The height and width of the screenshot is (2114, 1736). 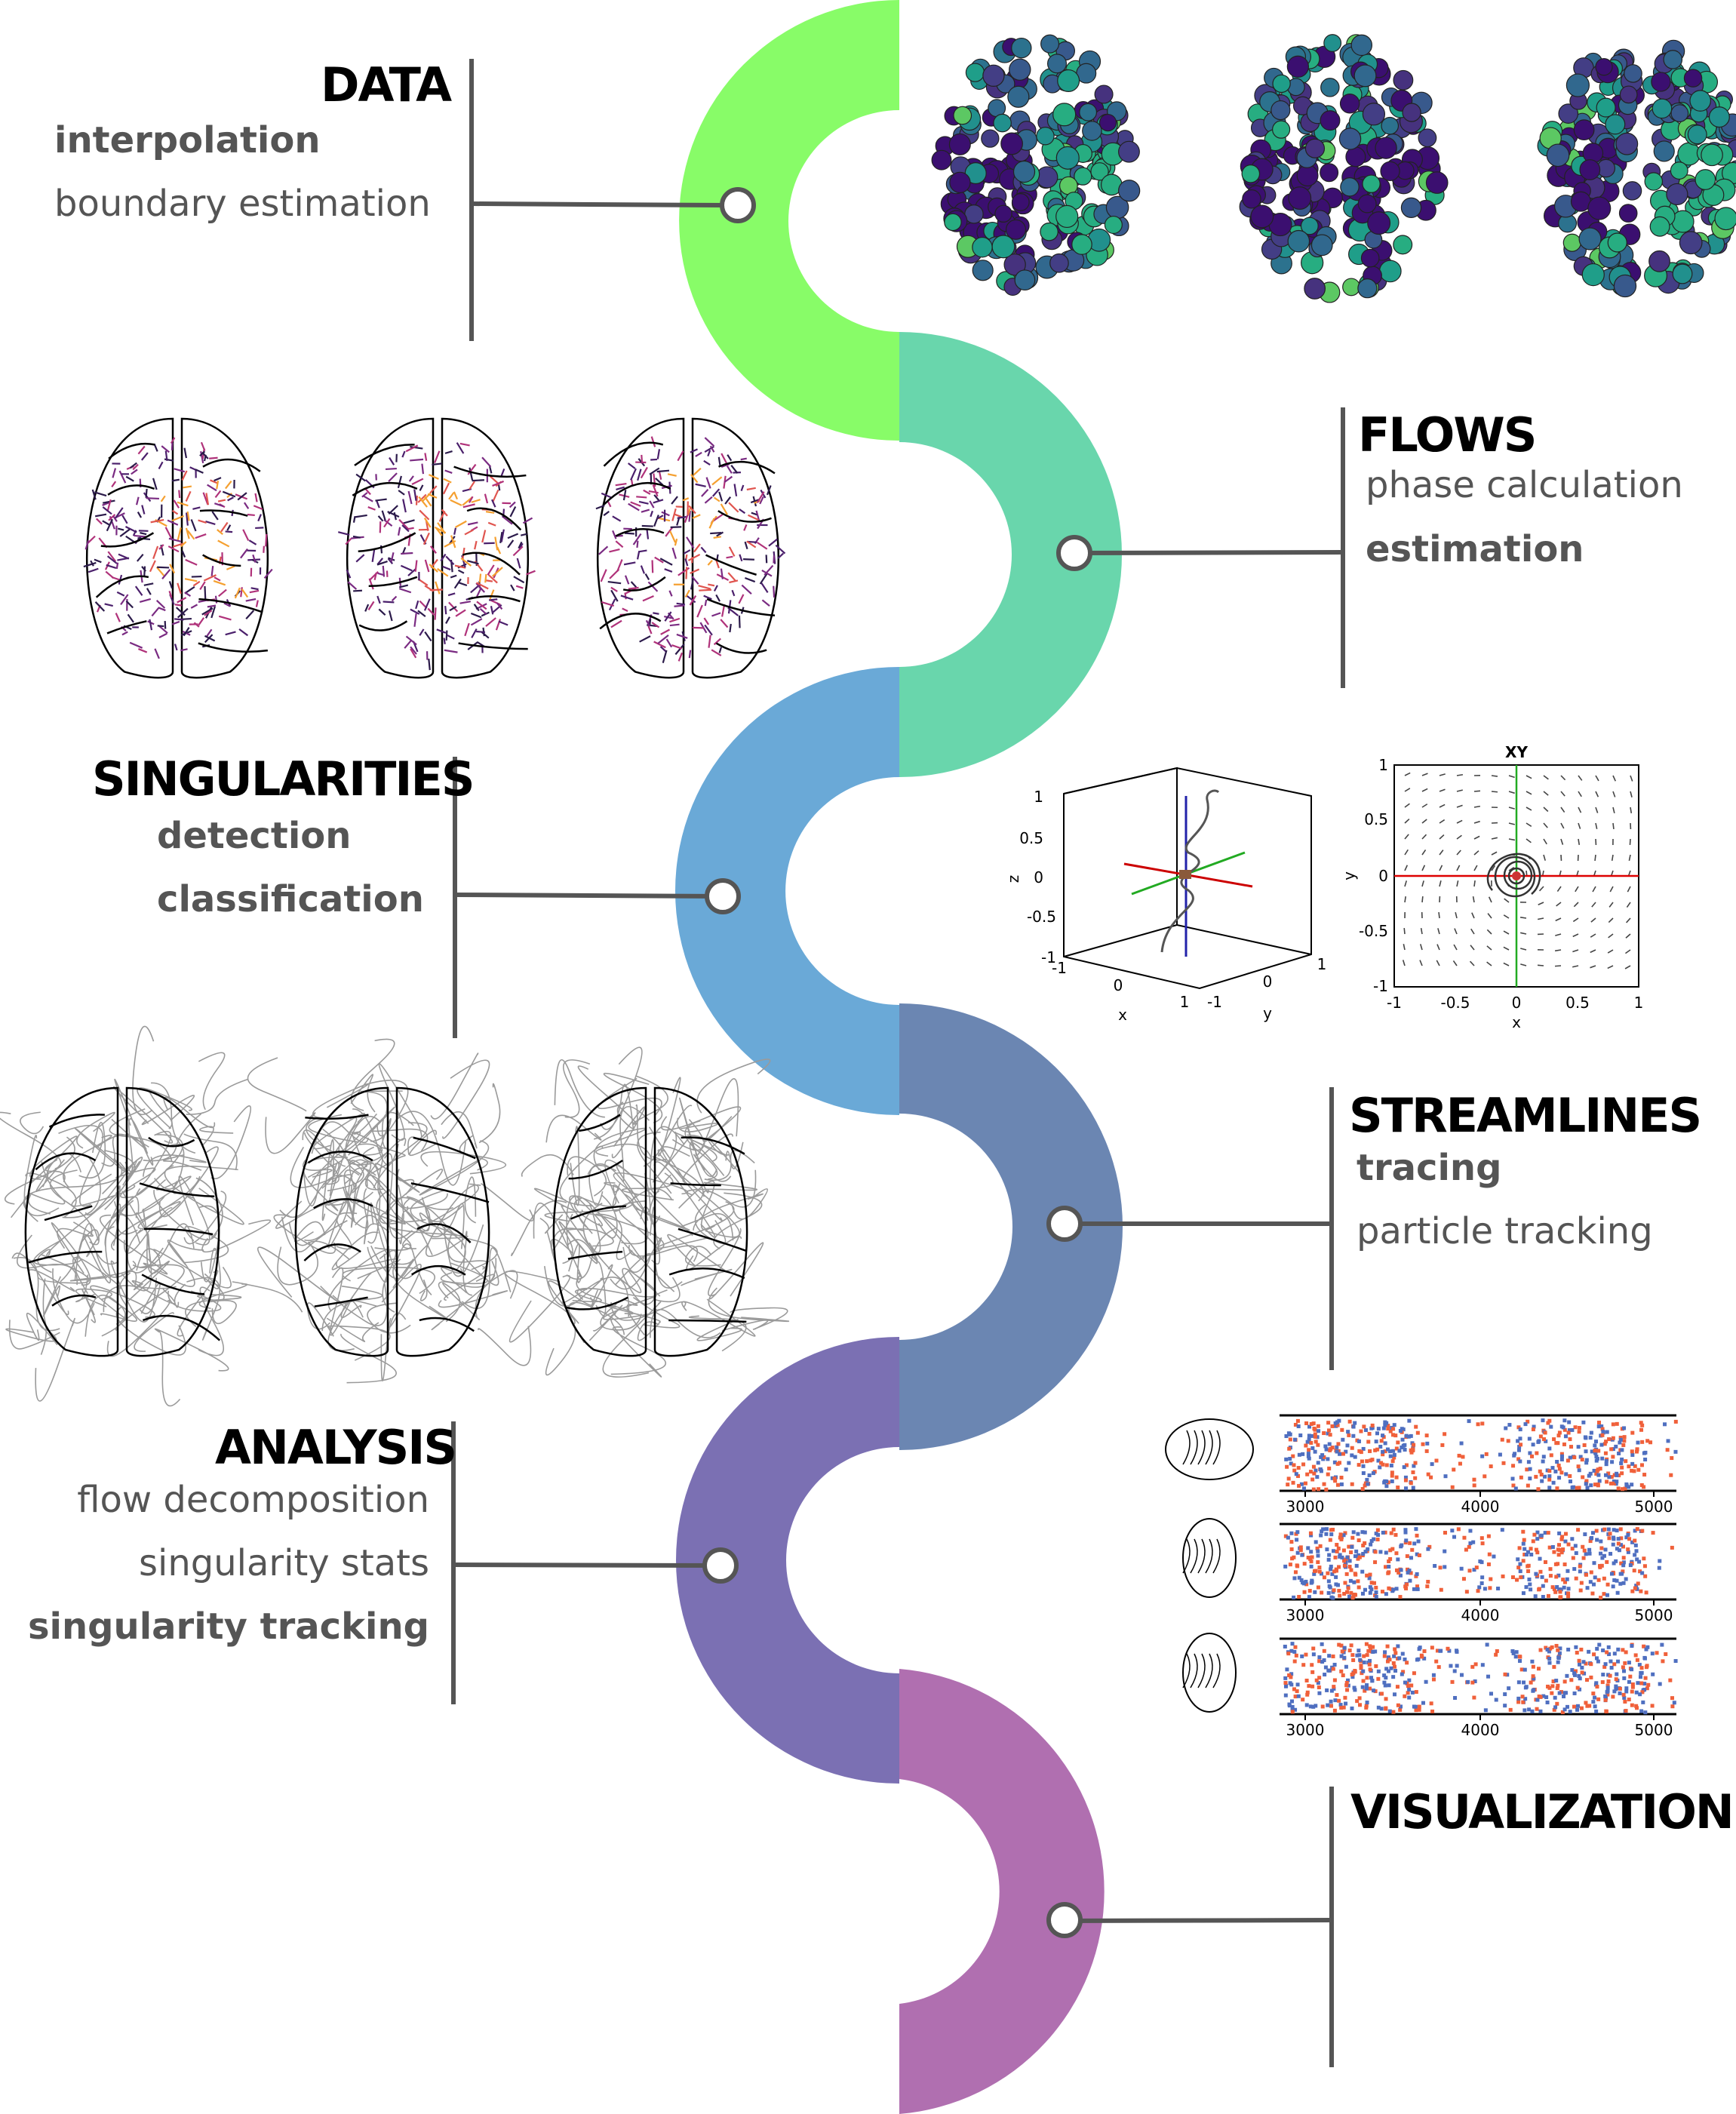 I want to click on phase-plot-title: XY, so click(x=1516, y=752).